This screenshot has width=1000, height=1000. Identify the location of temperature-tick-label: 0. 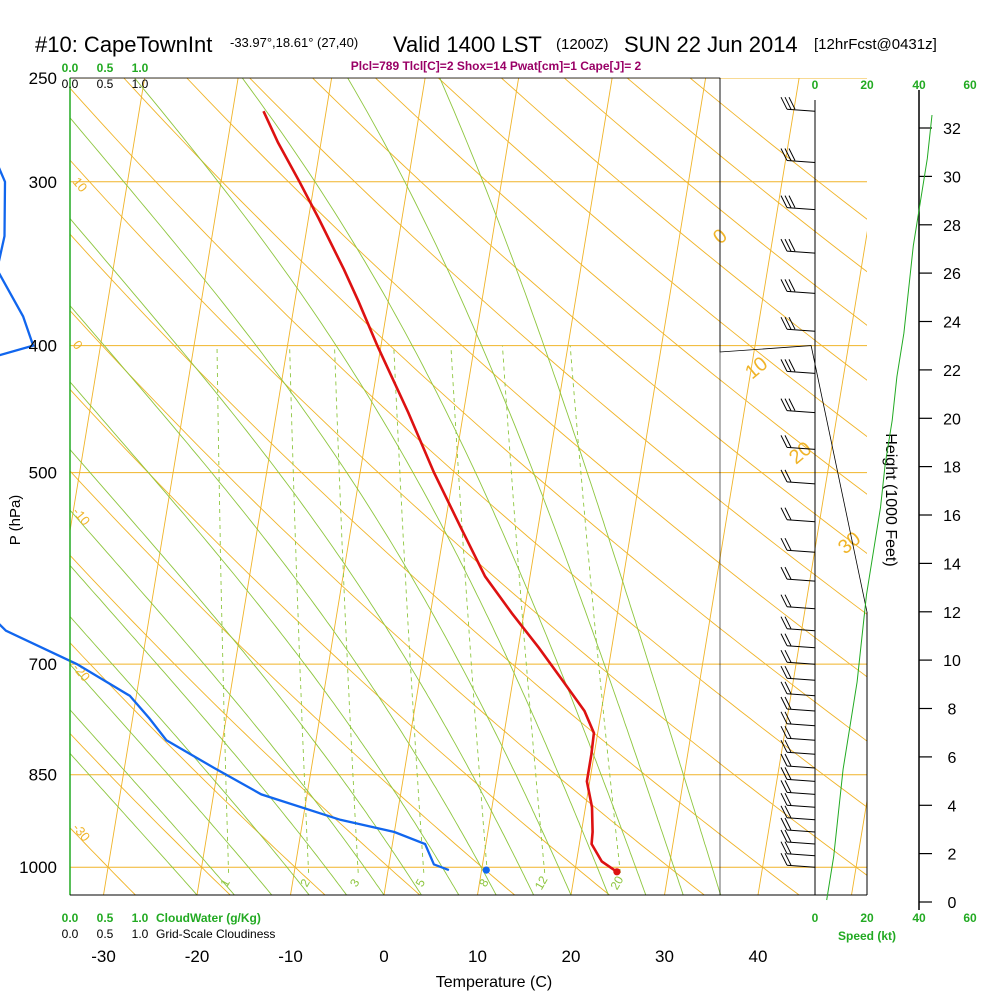
(383, 956).